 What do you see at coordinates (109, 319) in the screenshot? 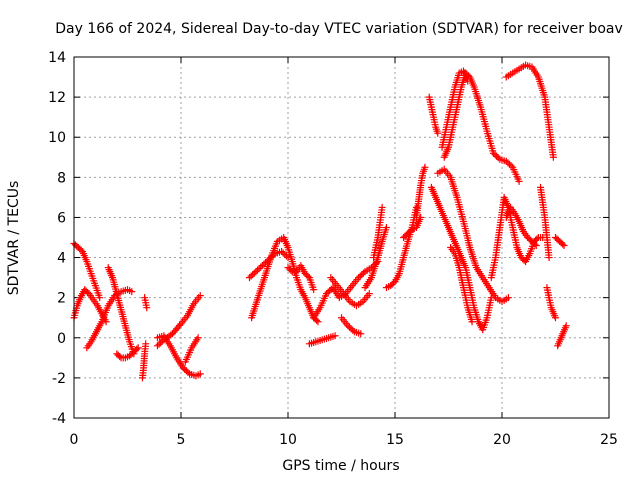
I see `series-arc3` at bounding box center [109, 319].